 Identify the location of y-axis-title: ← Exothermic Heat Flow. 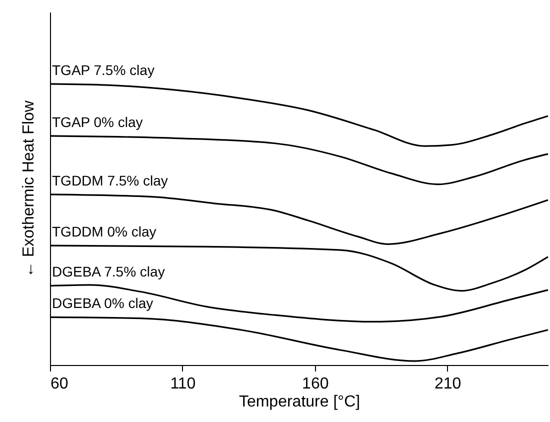
(29, 189).